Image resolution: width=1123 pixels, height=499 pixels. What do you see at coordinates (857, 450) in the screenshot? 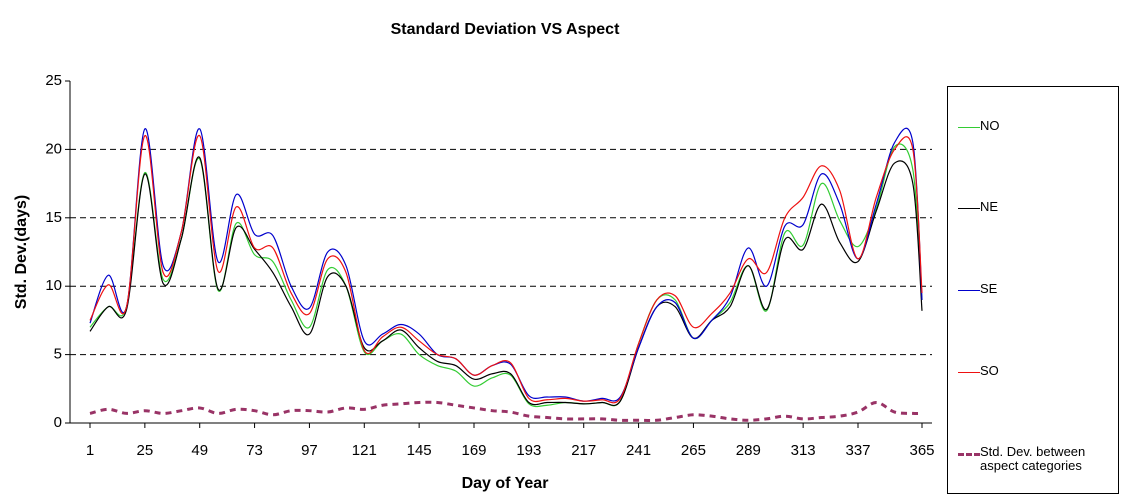
I see `x-tick-label: 337` at bounding box center [857, 450].